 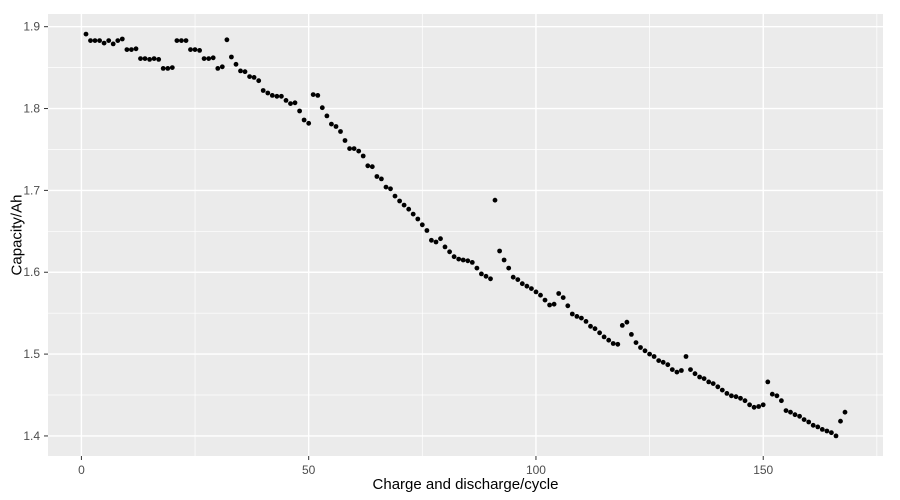 I want to click on x-tick-label: 150, so click(x=763, y=470).